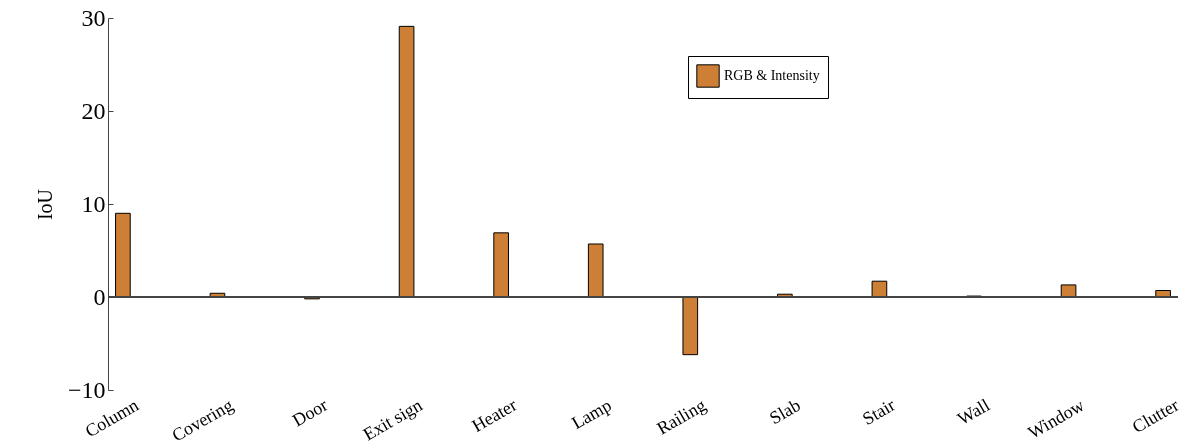 The width and height of the screenshot is (1194, 445). What do you see at coordinates (86, 389) in the screenshot?
I see `y-tick-label: −10` at bounding box center [86, 389].